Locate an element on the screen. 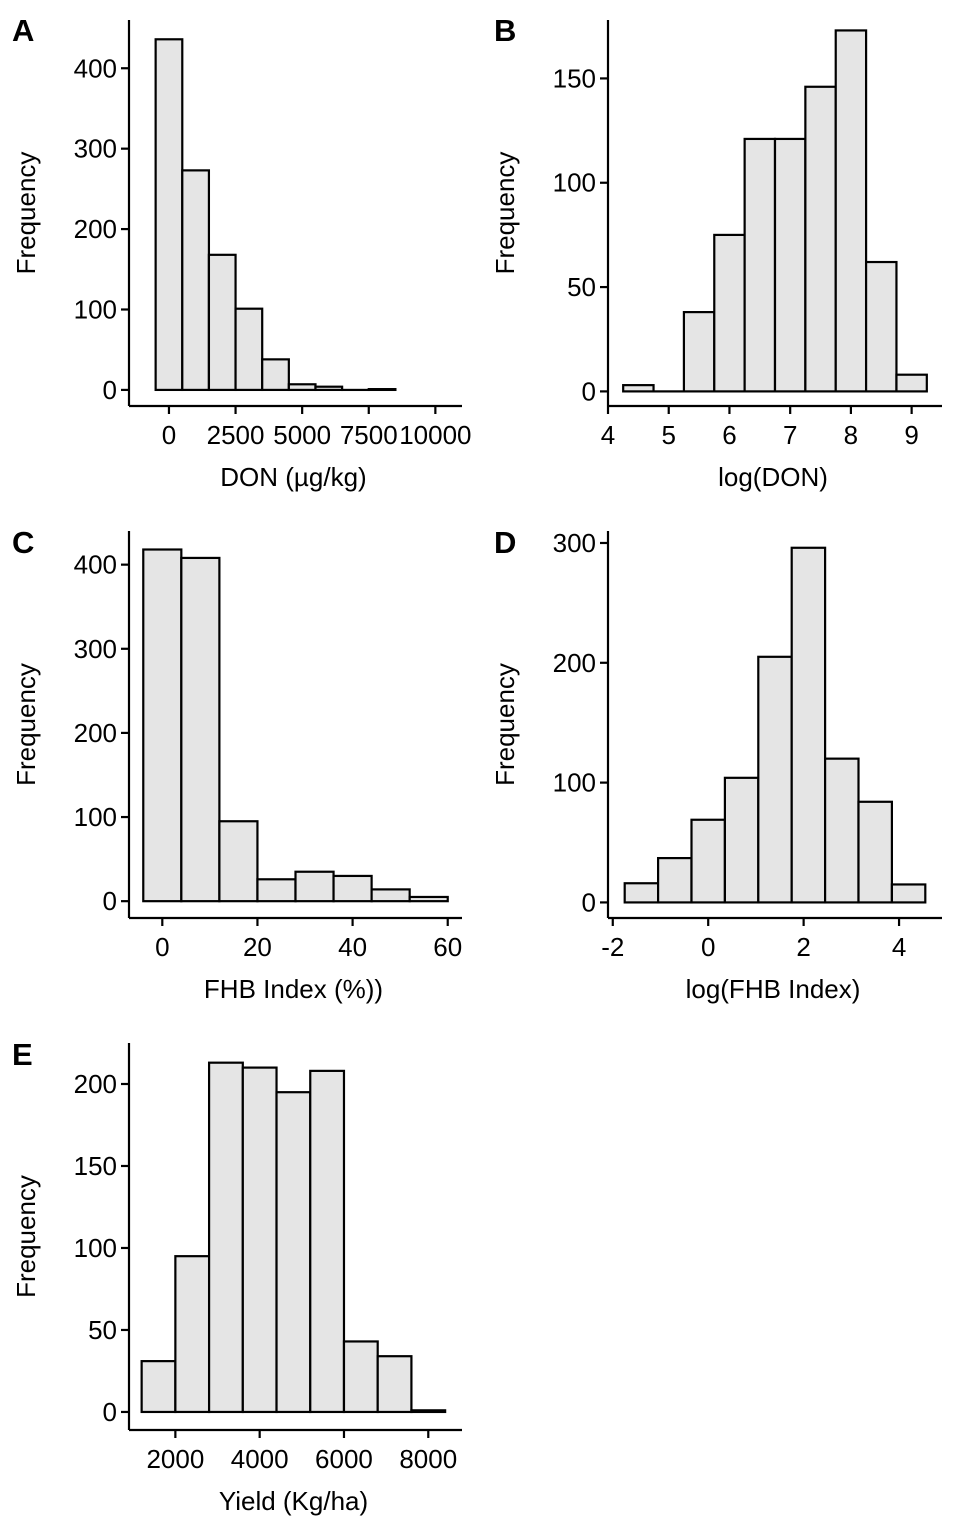  x-tick-label: 10000 is located at coordinates (435, 435).